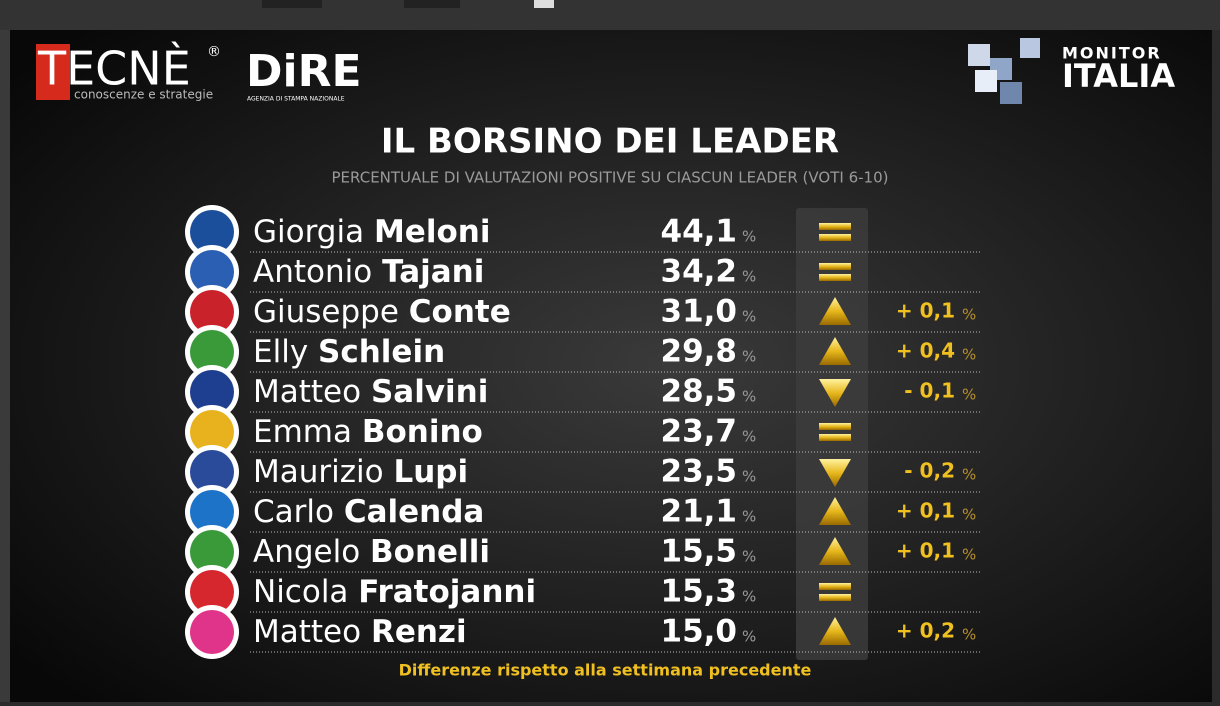  Describe the element at coordinates (318, 472) in the screenshot. I see `first-name: Maurizio` at that location.